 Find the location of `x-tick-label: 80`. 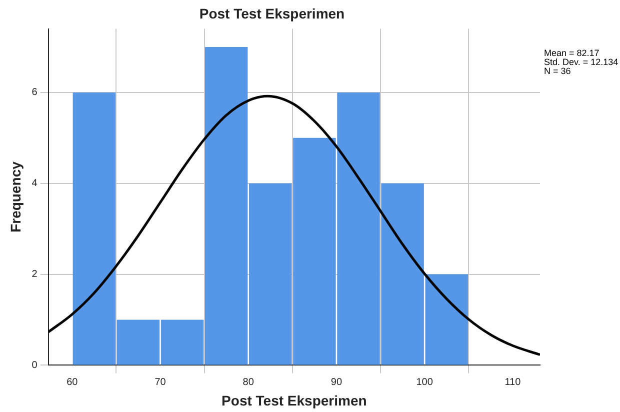

x-tick-label: 80 is located at coordinates (248, 382).